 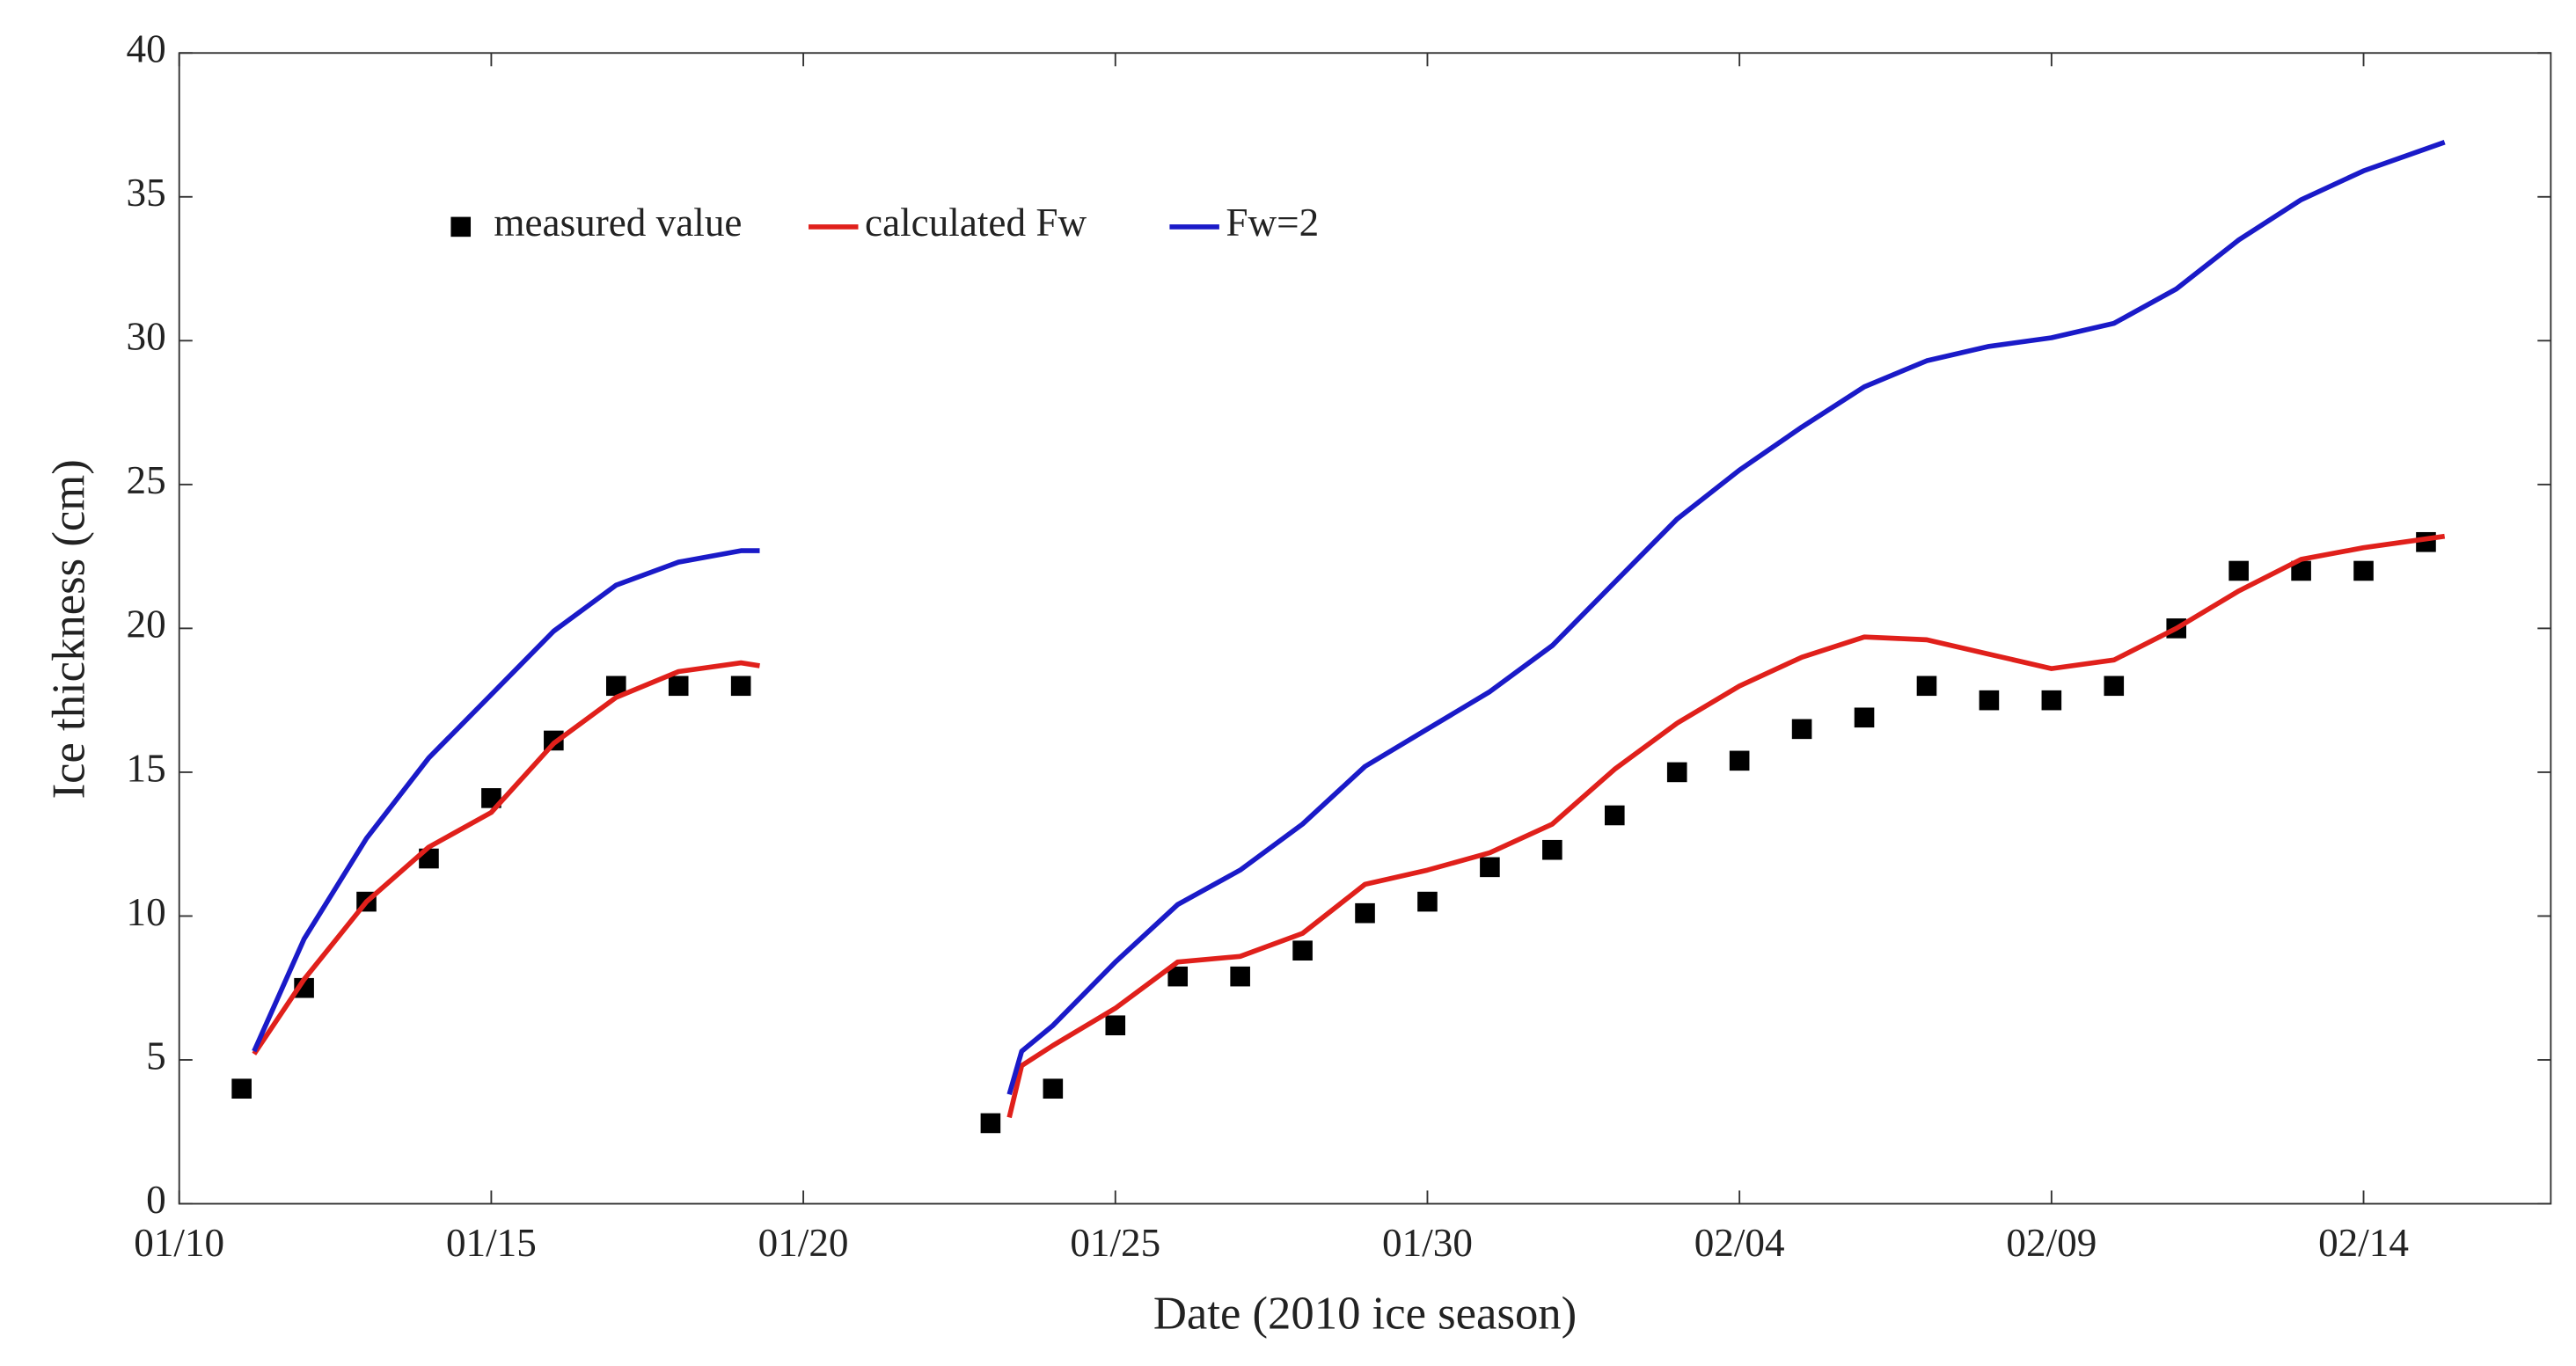 I want to click on y-tick-label: 35, so click(x=146, y=193).